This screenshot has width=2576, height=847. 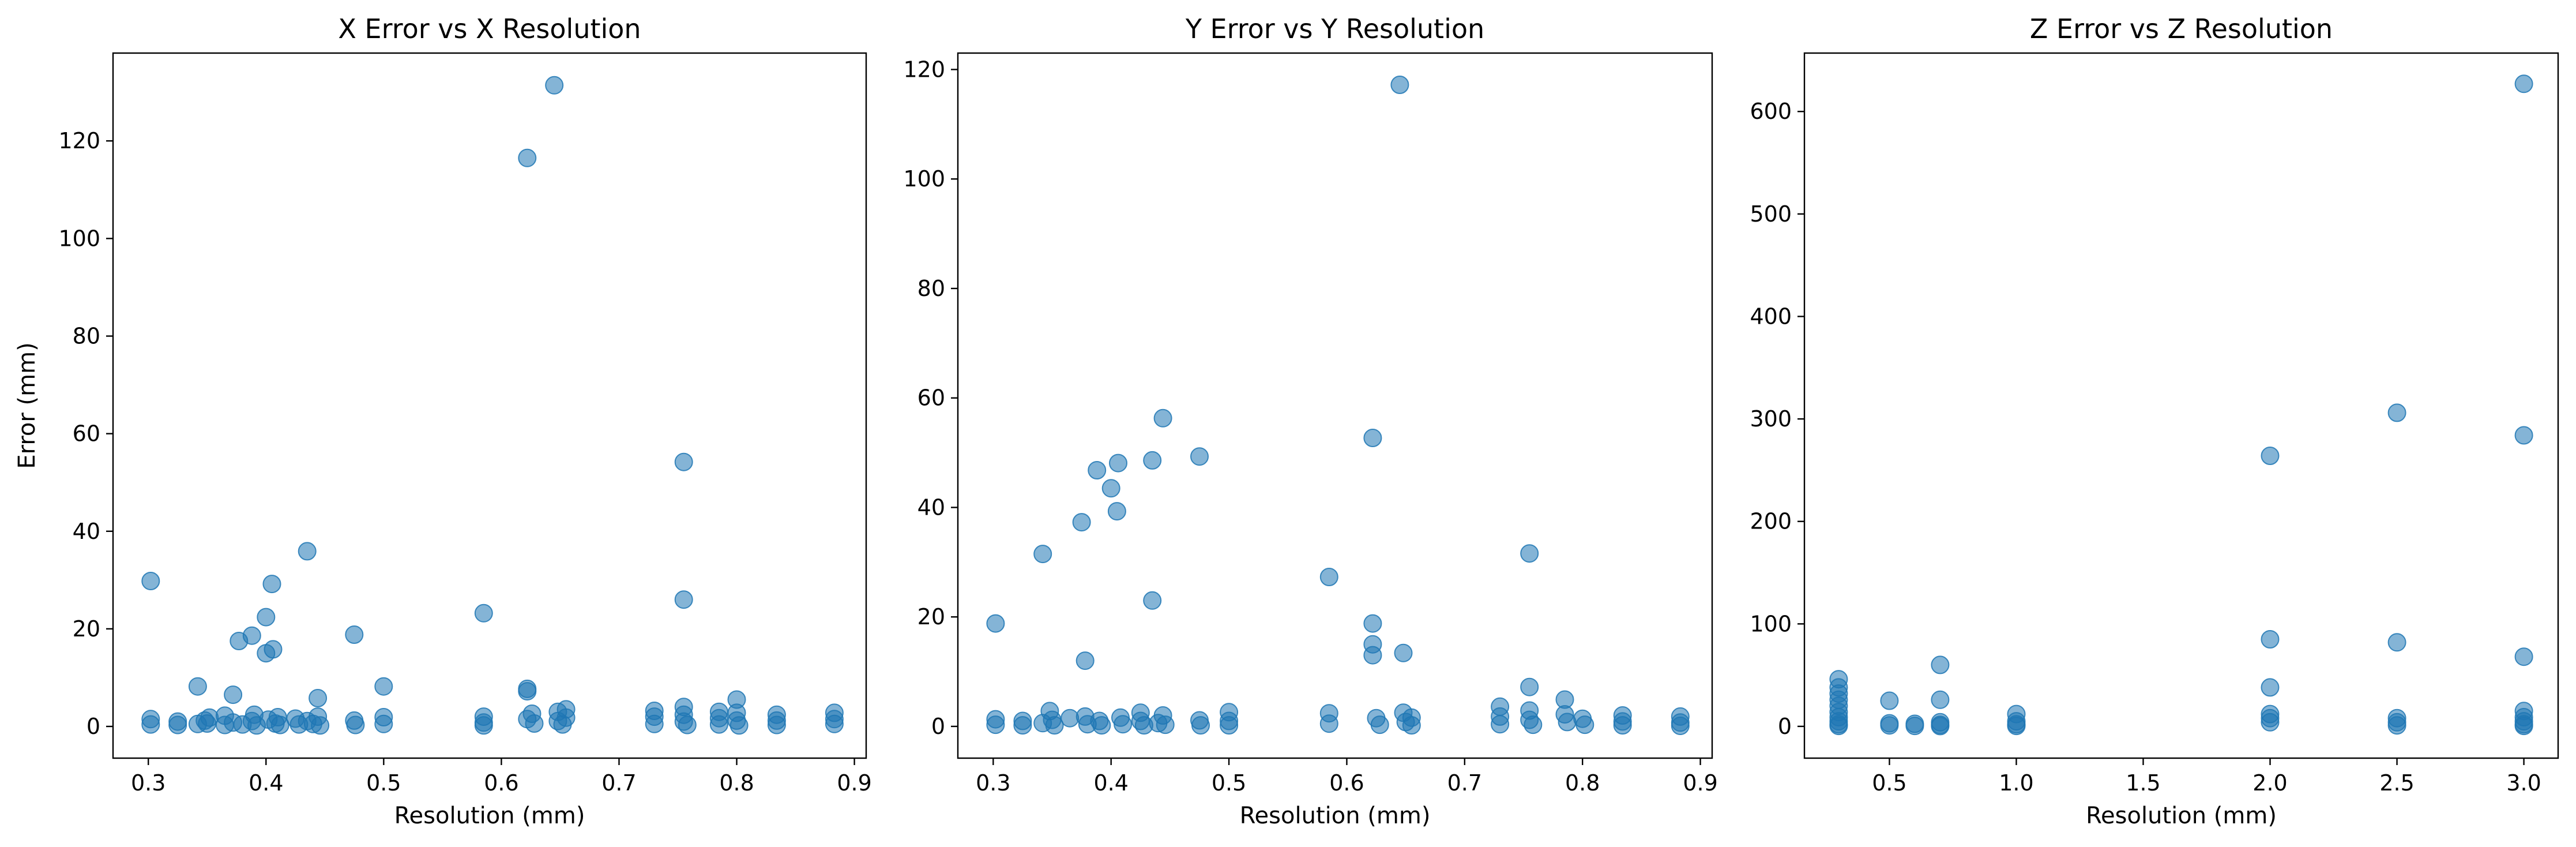 I want to click on chart-title: X Error vs X Resolution, so click(x=489, y=29).